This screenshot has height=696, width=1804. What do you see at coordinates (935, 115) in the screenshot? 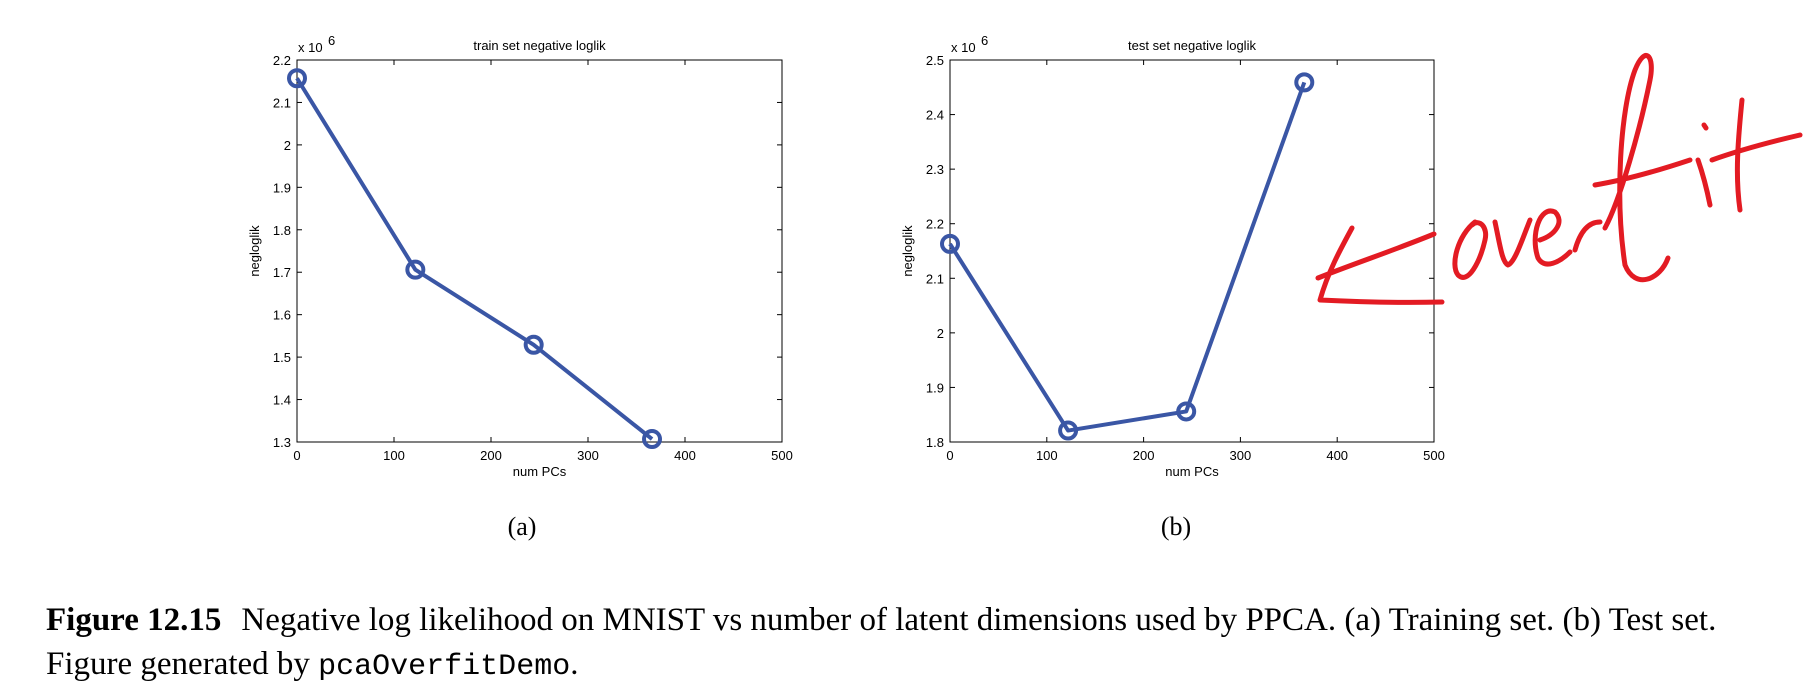
I see `y-tick-label: 2.4` at bounding box center [935, 115].